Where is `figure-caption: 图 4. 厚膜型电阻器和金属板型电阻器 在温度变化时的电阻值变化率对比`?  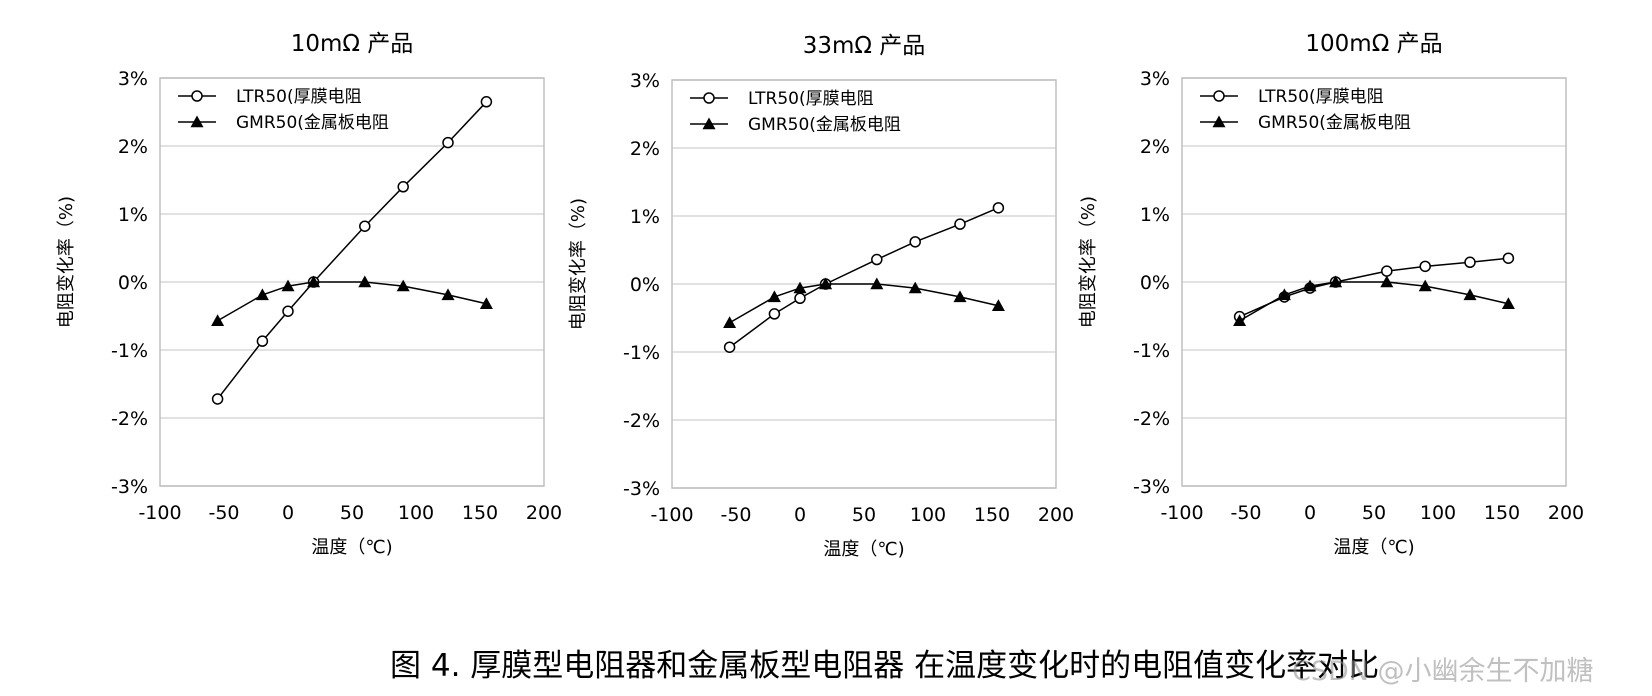
figure-caption: 图 4. 厚膜型电阻器和金属板型电阻器 在温度变化时的电阻值变化率对比 is located at coordinates (885, 666).